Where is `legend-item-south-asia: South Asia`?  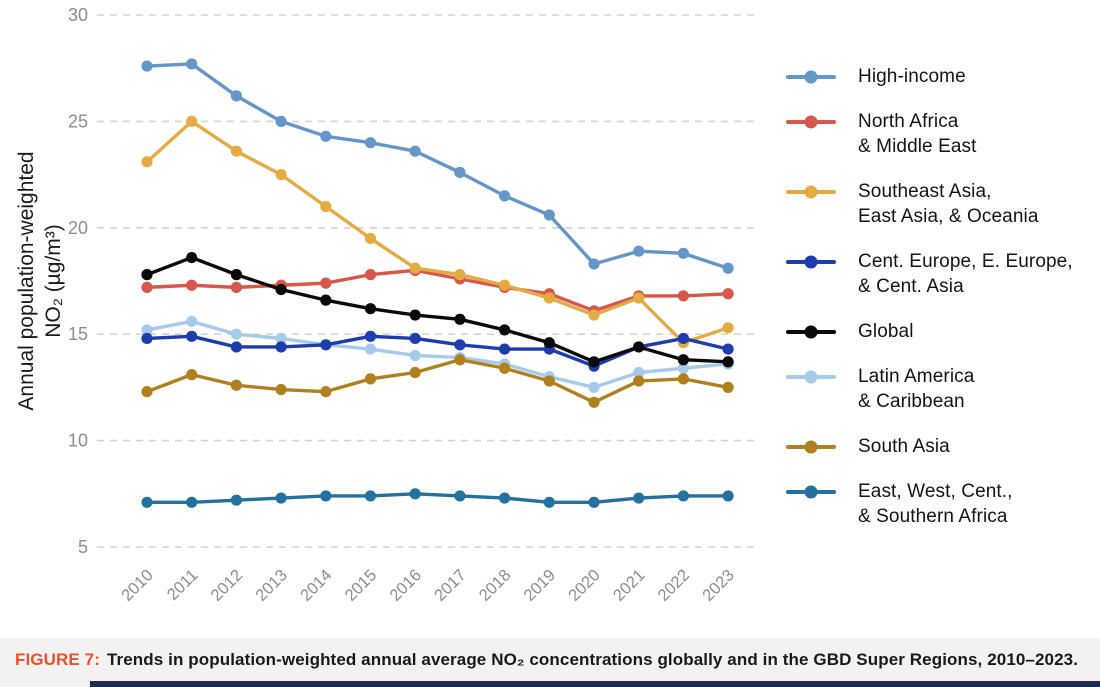 legend-item-south-asia: South Asia is located at coordinates (941, 446).